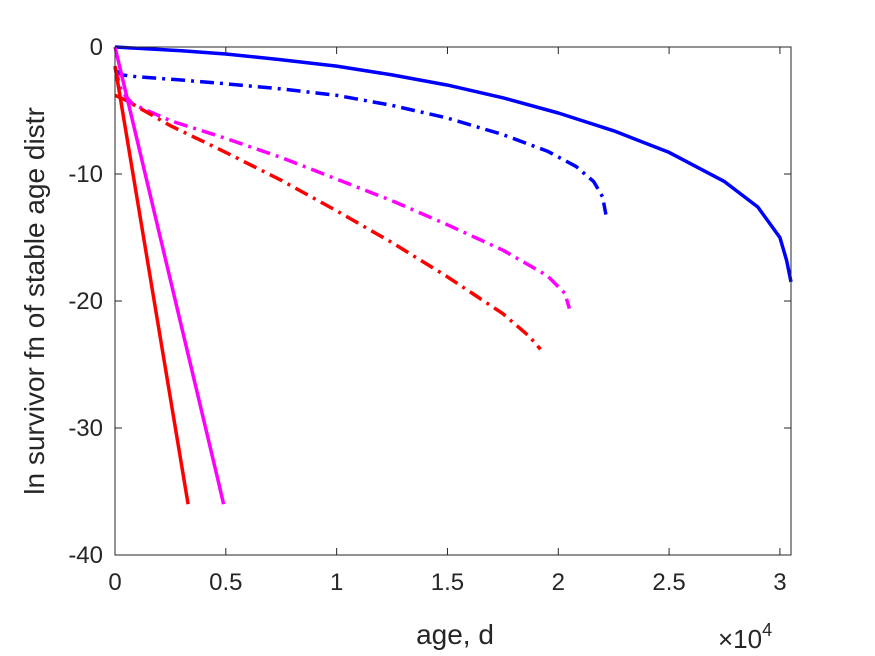 The height and width of the screenshot is (656, 875). Describe the element at coordinates (96, 47) in the screenshot. I see `y-tick-label: 0` at that location.